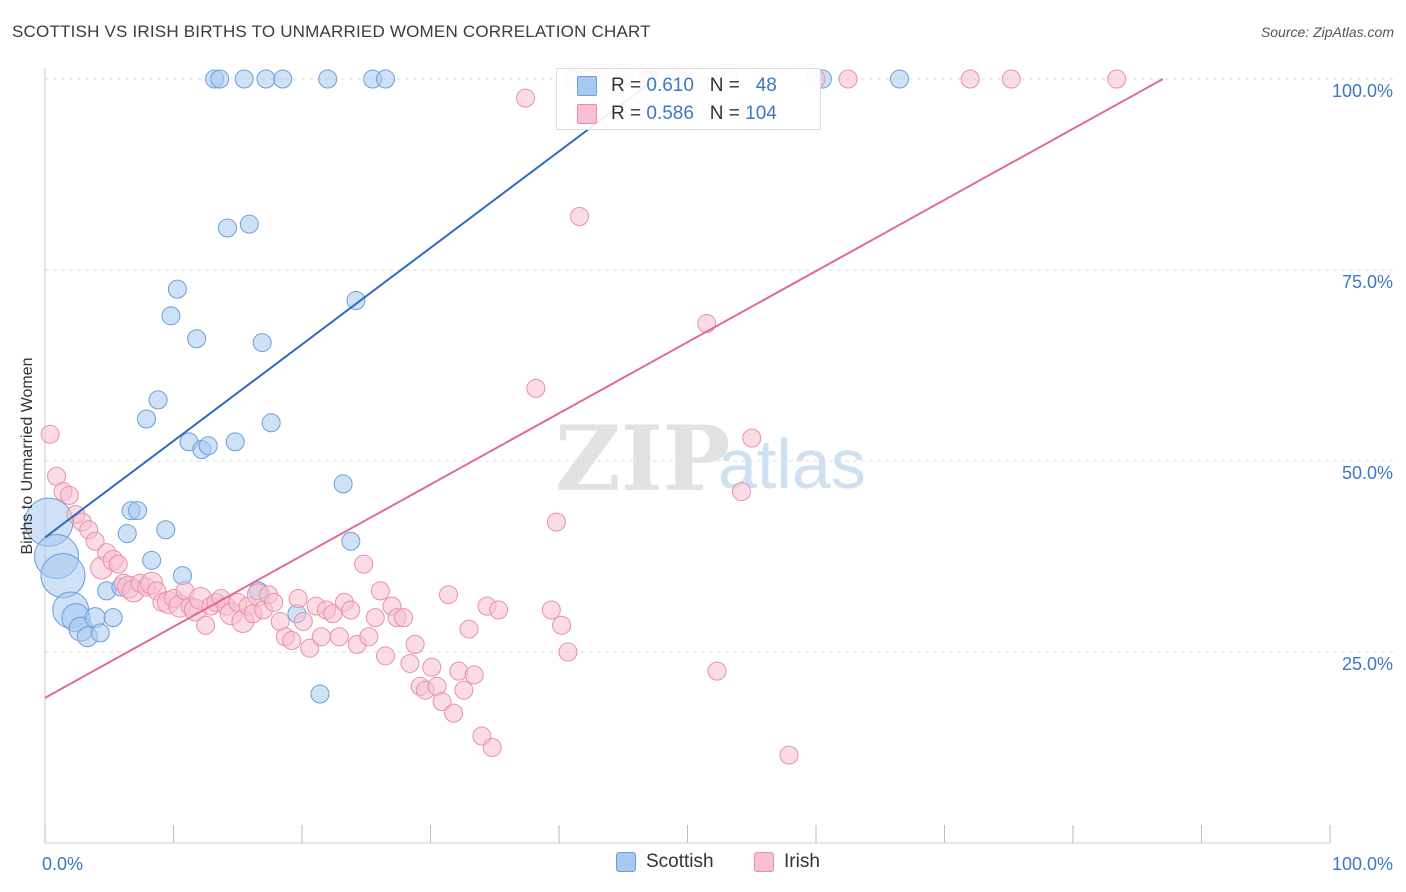  What do you see at coordinates (670, 113) in the screenshot?
I see `stats-r-value: 0.586` at bounding box center [670, 113].